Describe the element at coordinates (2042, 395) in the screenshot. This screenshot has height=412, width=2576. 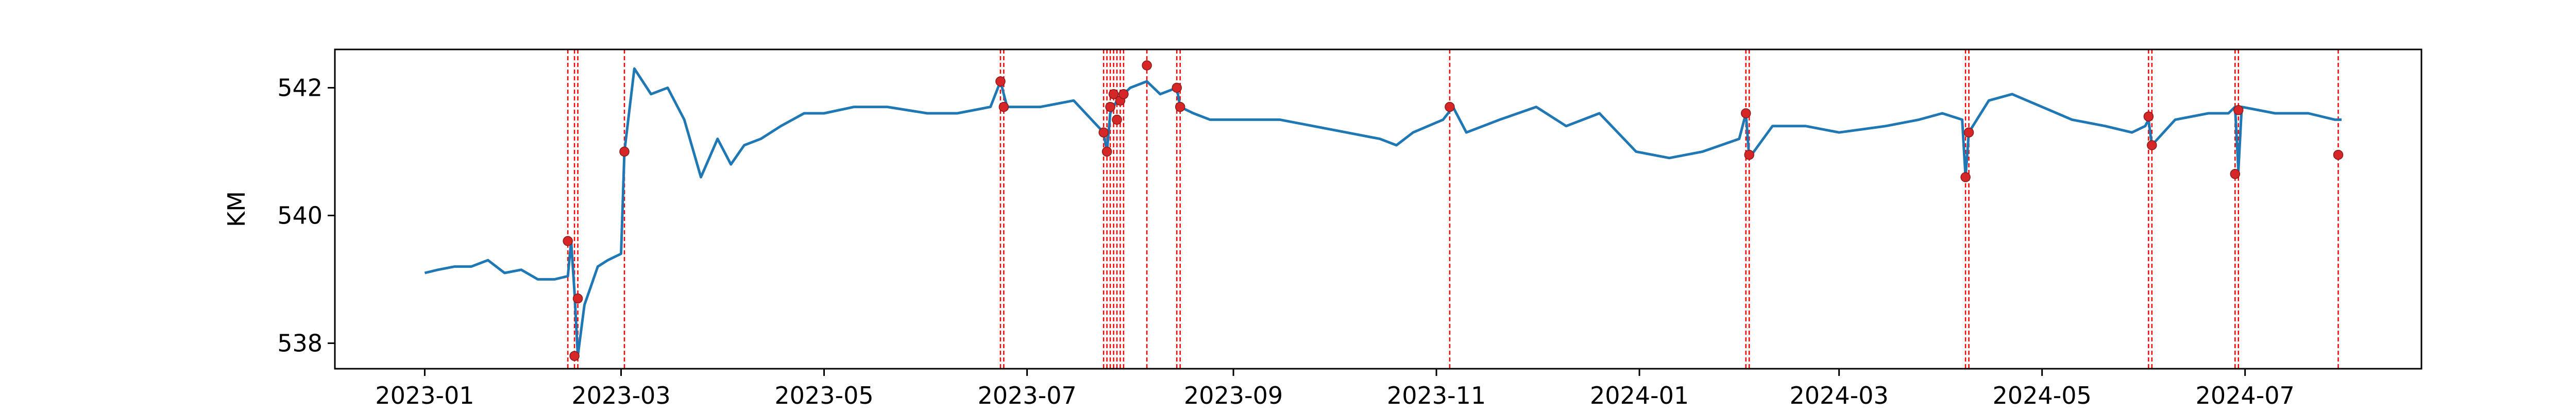
I see `x-tick-label: 2024-05` at that location.